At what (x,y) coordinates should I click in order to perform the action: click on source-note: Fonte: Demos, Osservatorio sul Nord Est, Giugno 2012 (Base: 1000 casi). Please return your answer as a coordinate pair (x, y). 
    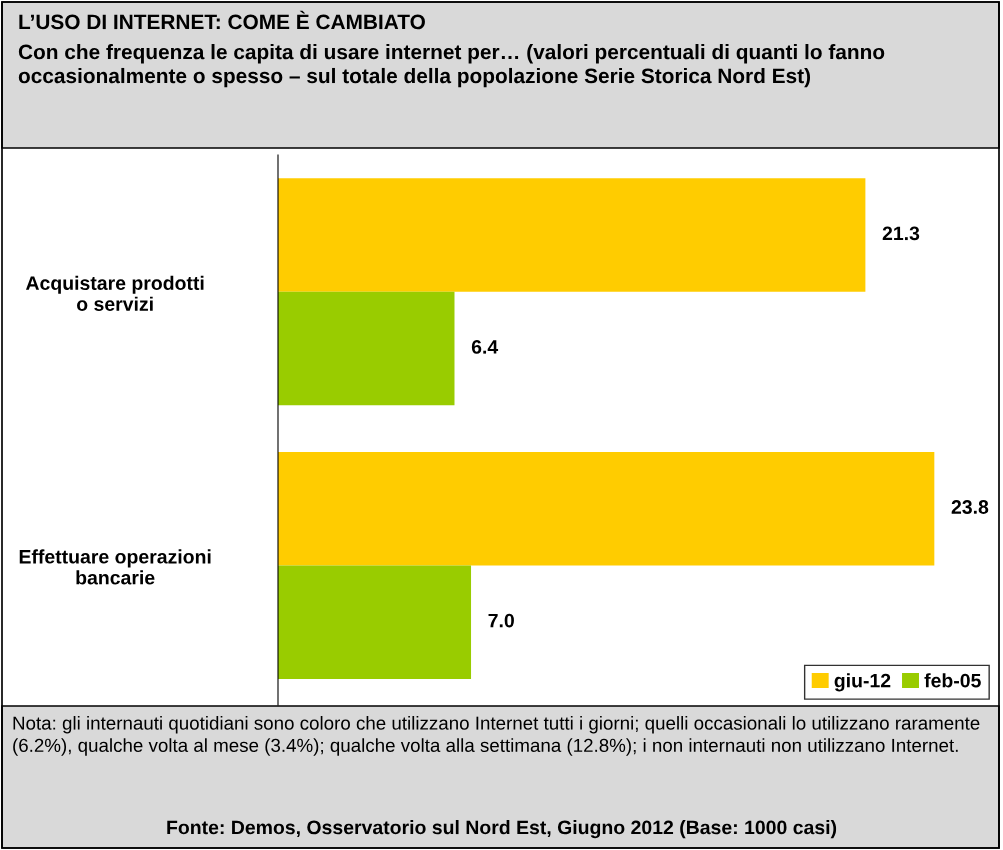
    Looking at the image, I should click on (502, 829).